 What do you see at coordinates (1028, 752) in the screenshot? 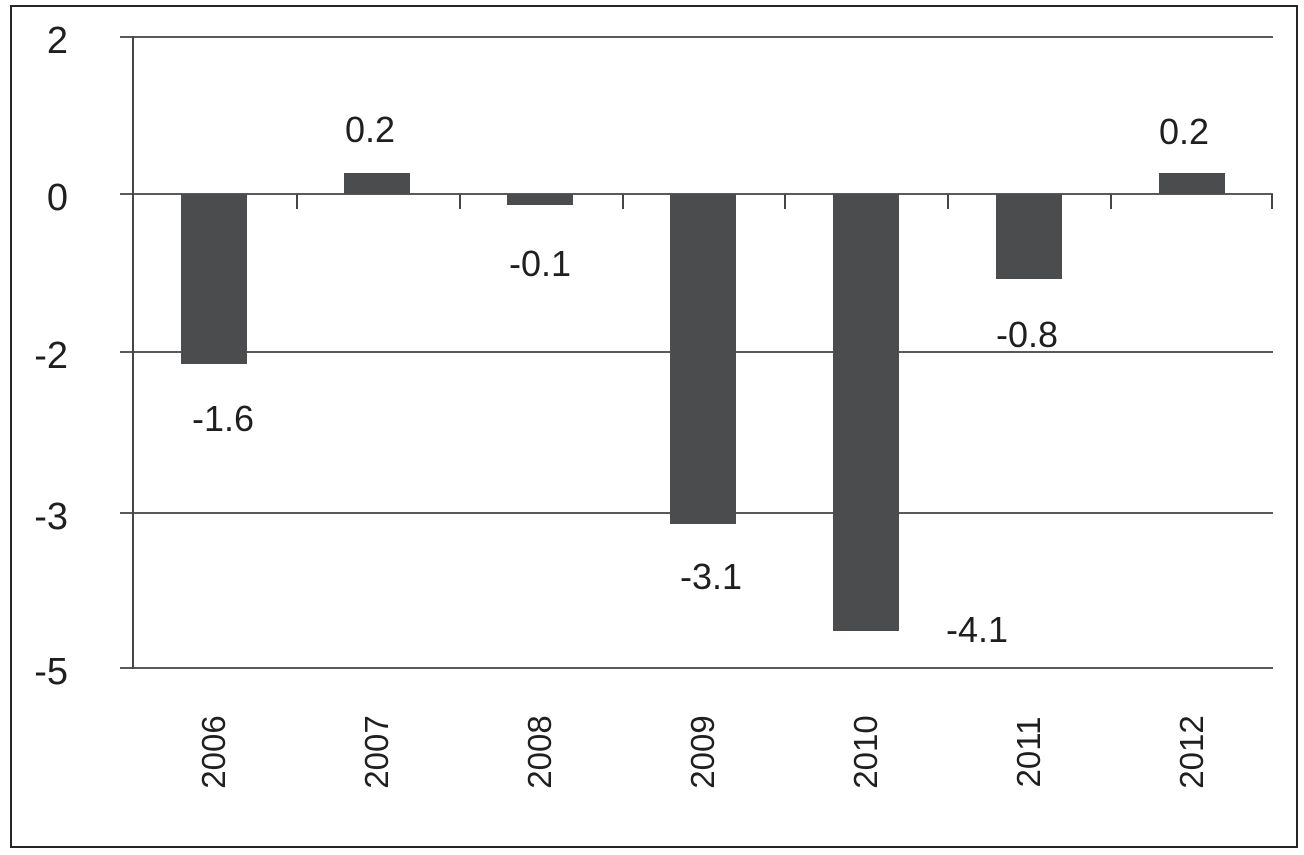
I see `x-tick-label: 2011` at bounding box center [1028, 752].